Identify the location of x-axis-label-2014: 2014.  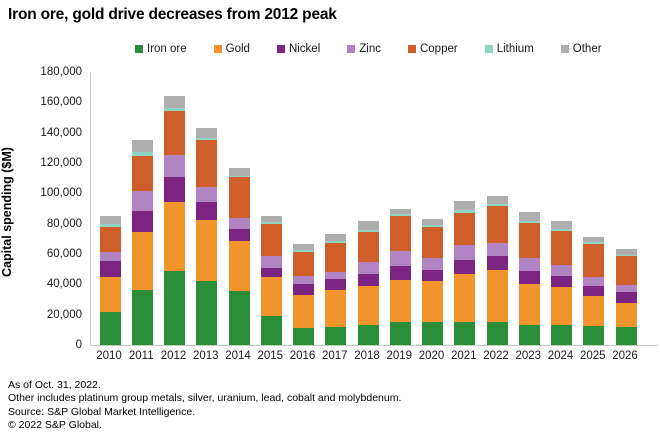
(238, 356).